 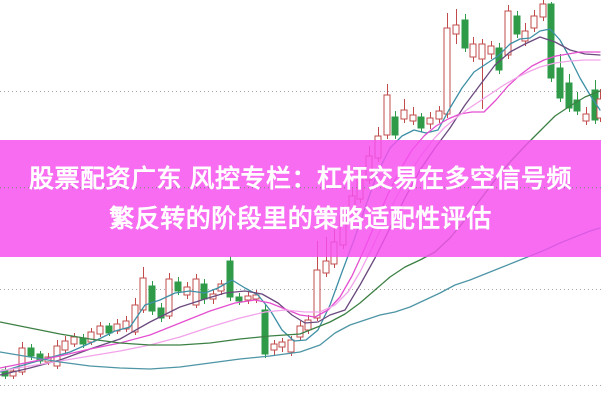 What do you see at coordinates (300, 178) in the screenshot?
I see `article-title-line1: 股票配资广东 风控专栏：杠杆交易在多空信号频` at bounding box center [300, 178].